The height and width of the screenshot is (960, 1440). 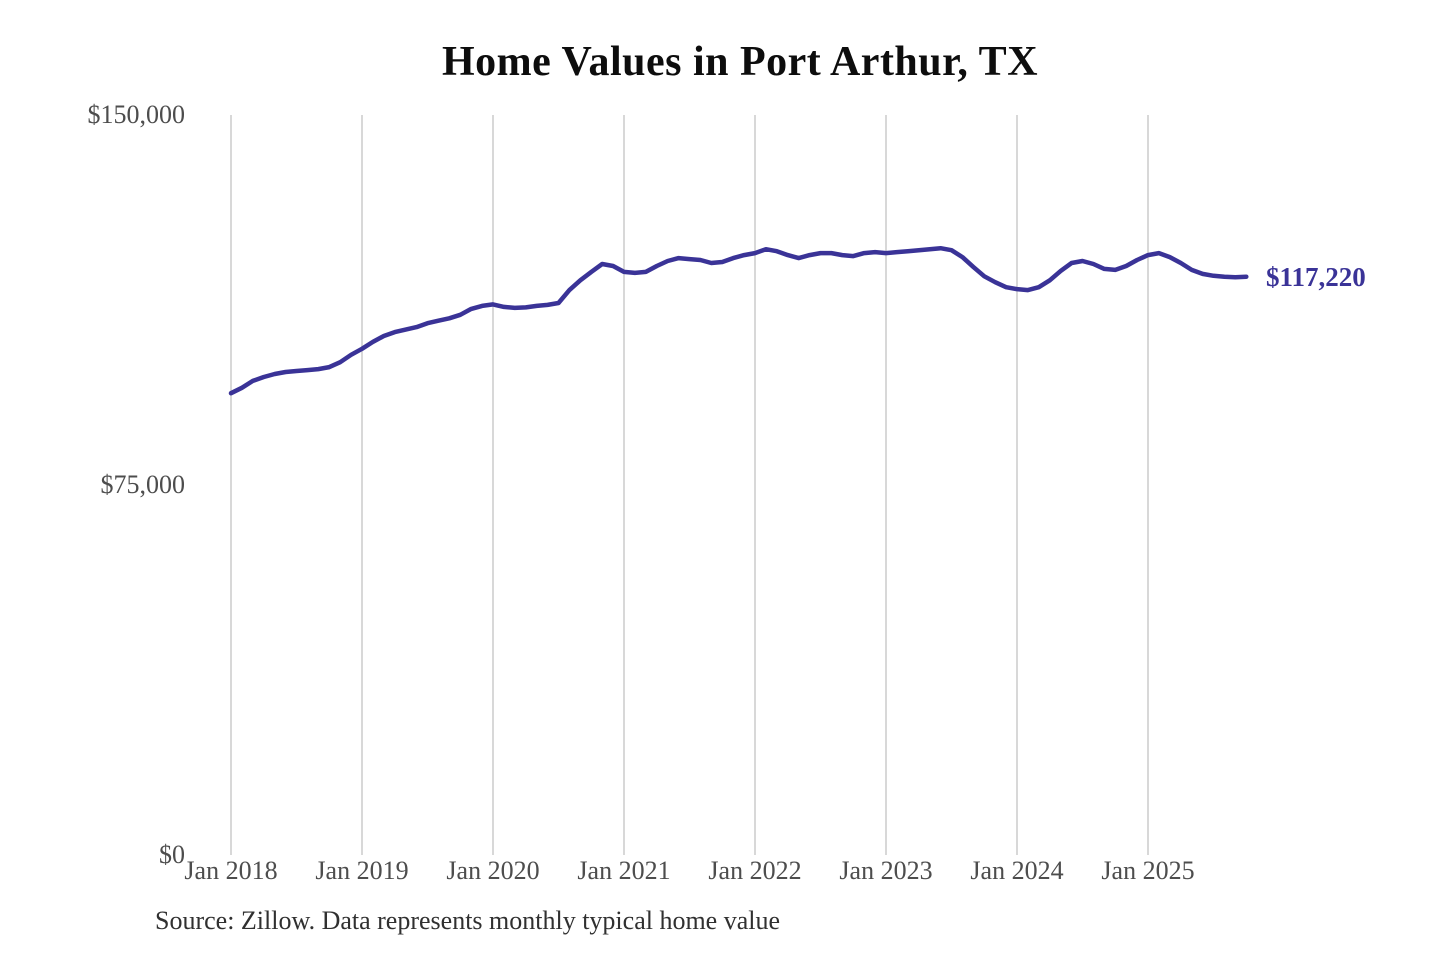 What do you see at coordinates (1148, 870) in the screenshot?
I see `x-tick-label: Jan 2025` at bounding box center [1148, 870].